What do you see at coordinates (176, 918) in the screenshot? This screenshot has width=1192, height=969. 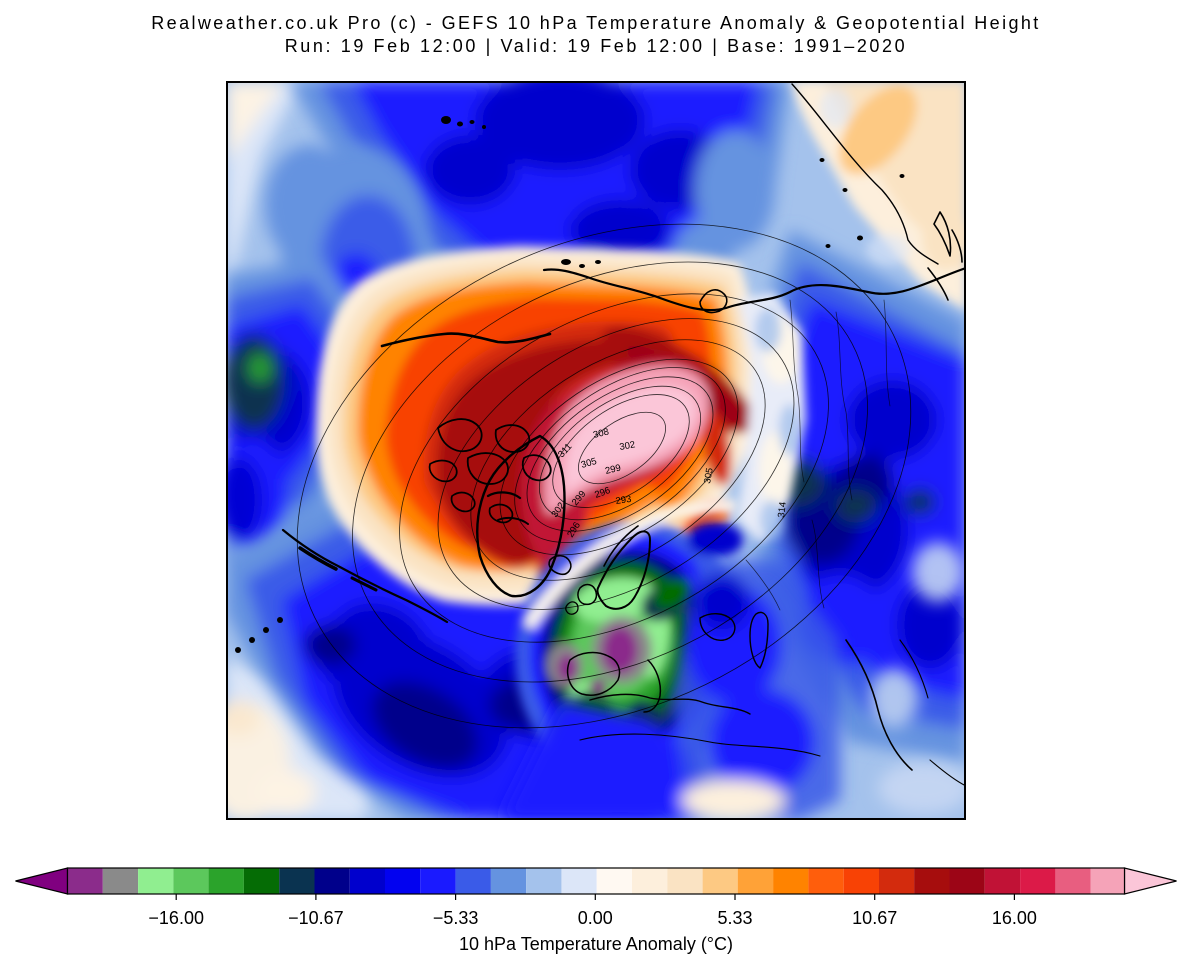 I see `svg-text: −16.00` at bounding box center [176, 918].